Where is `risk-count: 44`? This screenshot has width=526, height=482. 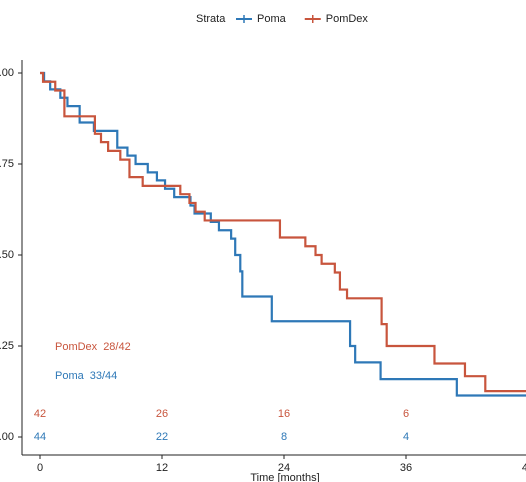 risk-count: 44 is located at coordinates (40, 437).